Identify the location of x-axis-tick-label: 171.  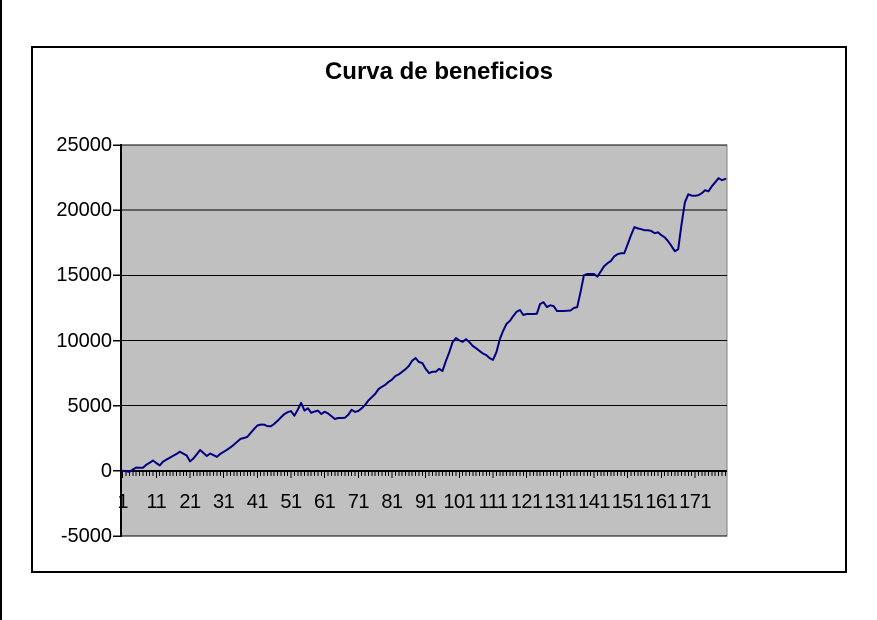
(695, 502).